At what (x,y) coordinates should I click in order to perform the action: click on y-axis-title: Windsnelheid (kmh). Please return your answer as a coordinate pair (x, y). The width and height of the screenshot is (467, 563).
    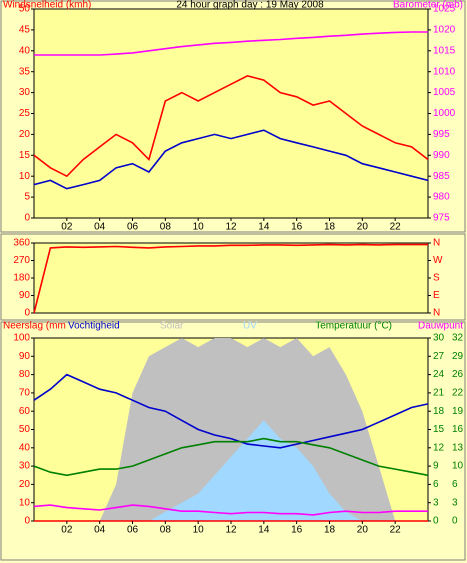
    Looking at the image, I should click on (47, 5).